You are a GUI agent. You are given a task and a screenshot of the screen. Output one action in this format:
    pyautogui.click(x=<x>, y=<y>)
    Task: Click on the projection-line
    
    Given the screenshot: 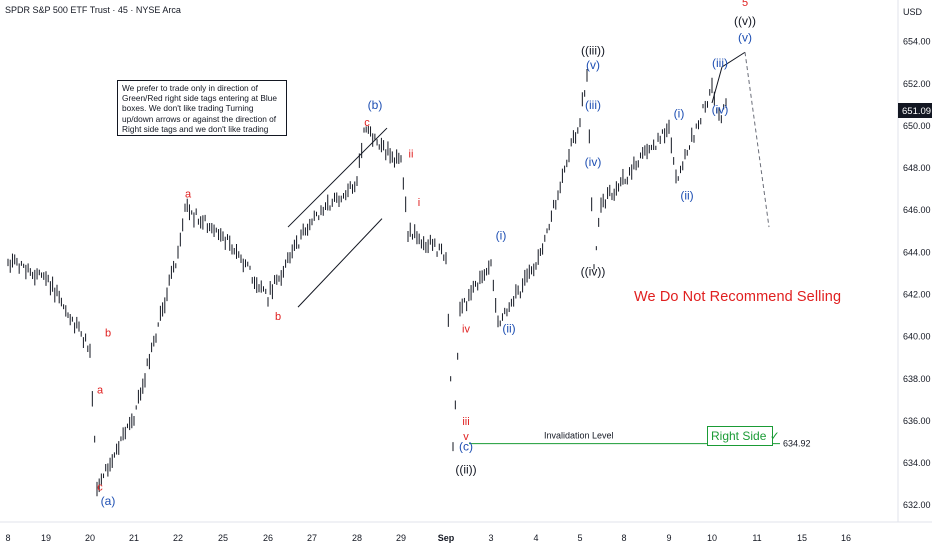 What is the action you would take?
    pyautogui.click(x=728, y=77)
    